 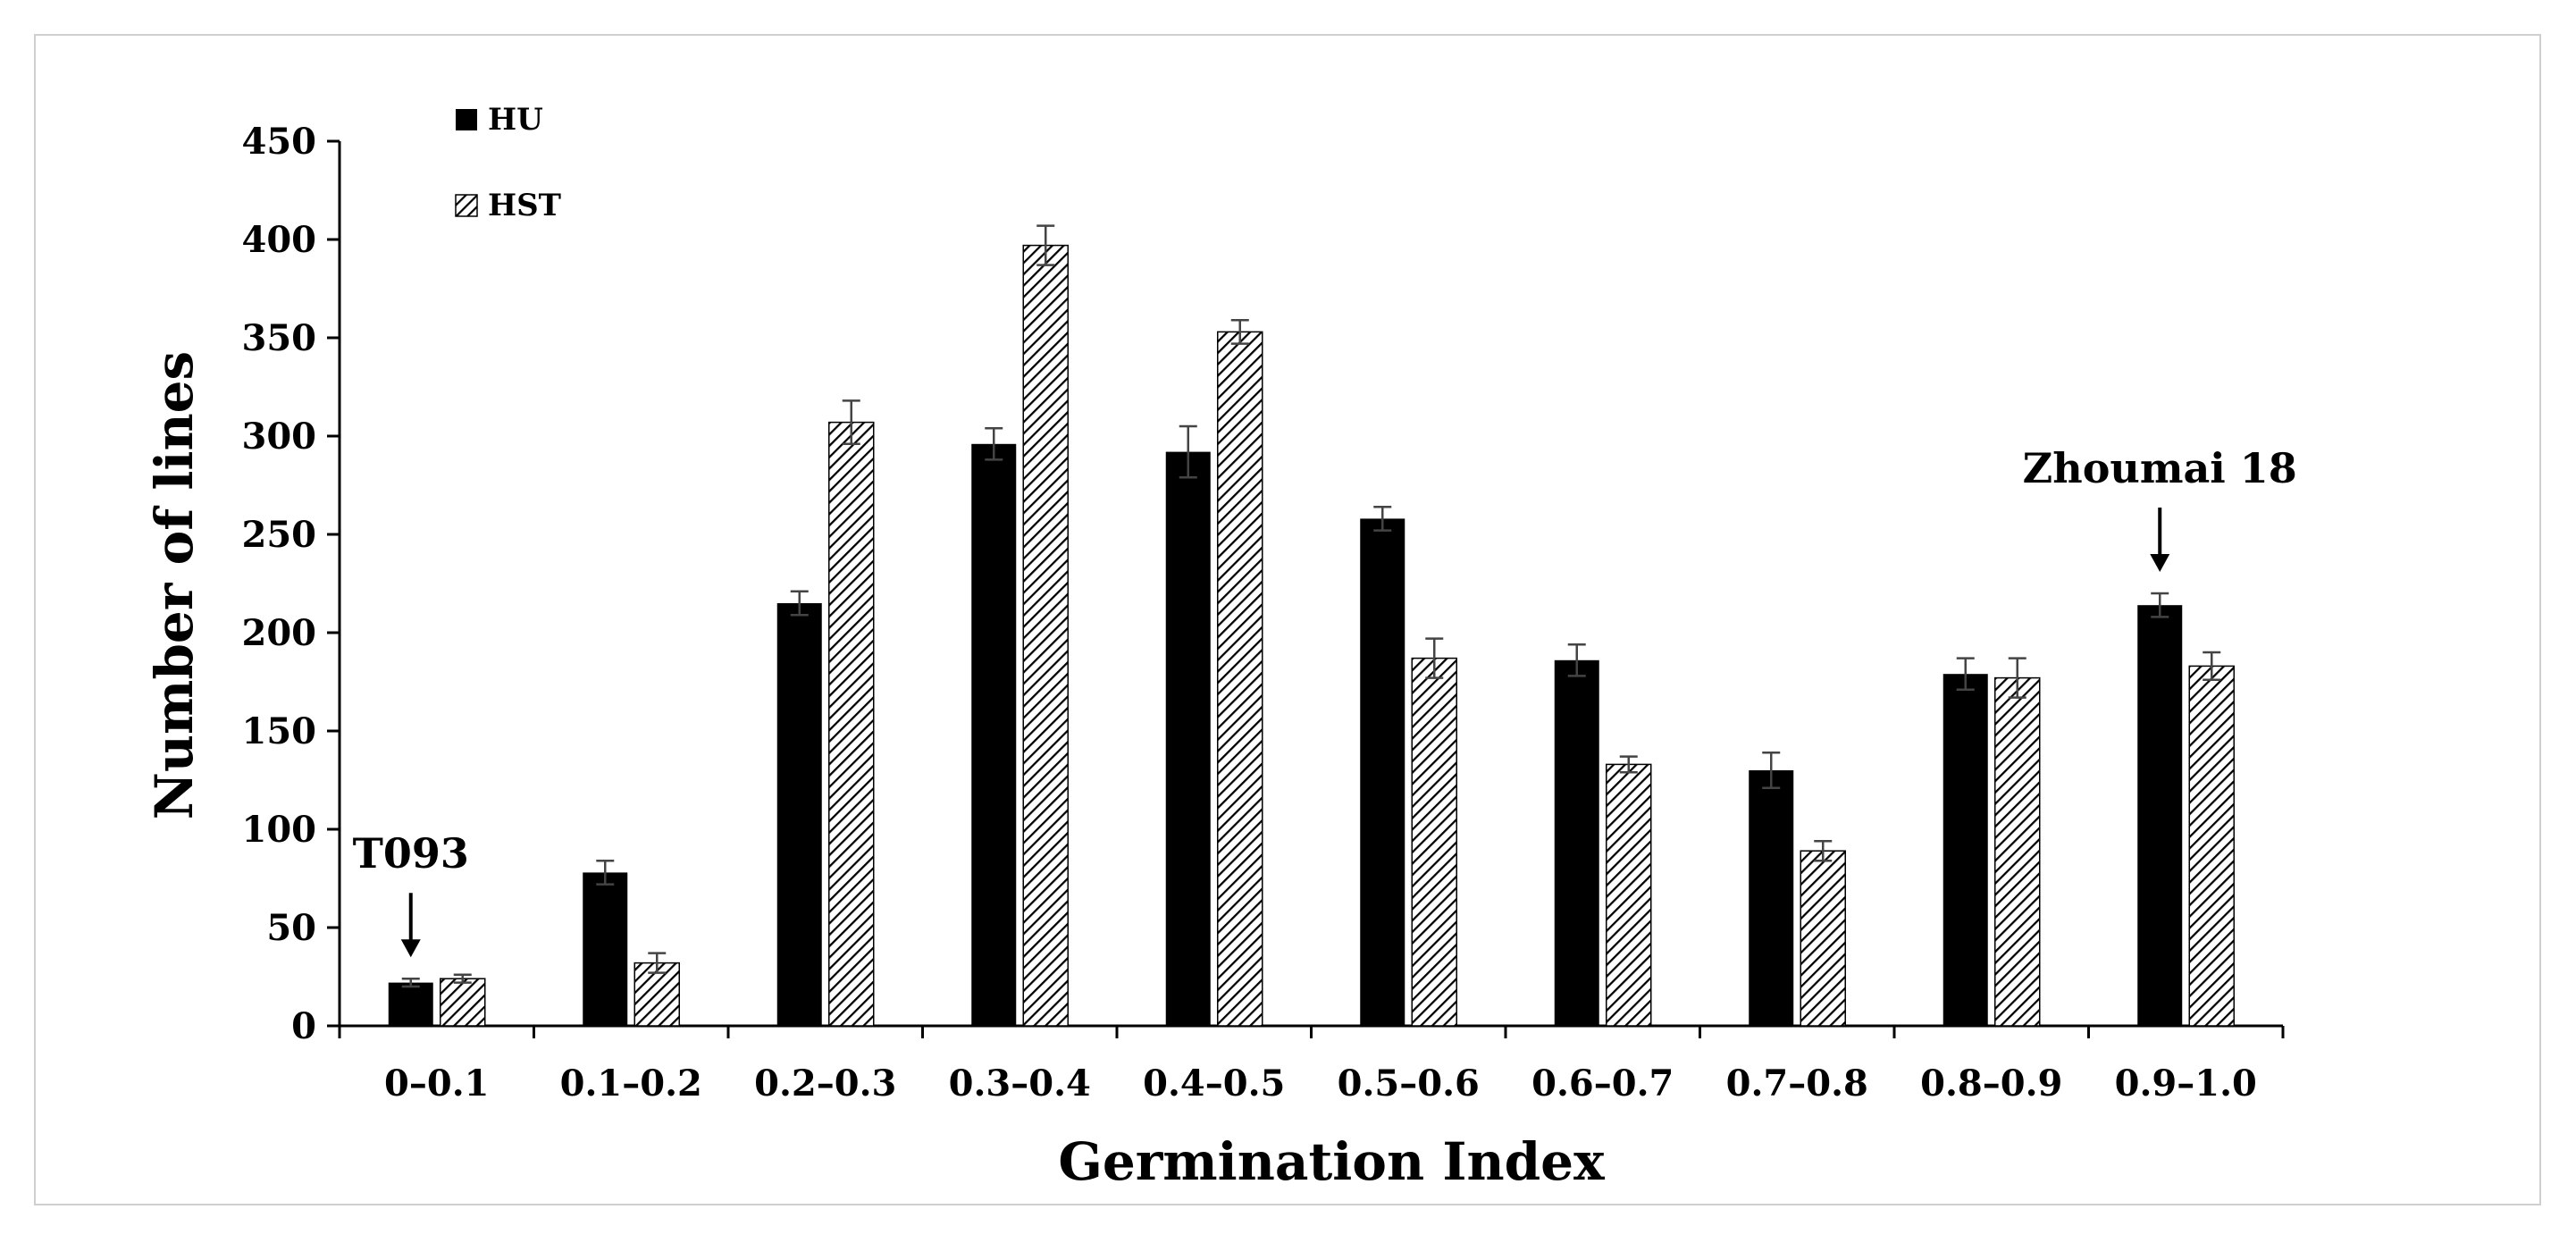 What do you see at coordinates (1331, 1161) in the screenshot?
I see `x-axis-title: Germination Index` at bounding box center [1331, 1161].